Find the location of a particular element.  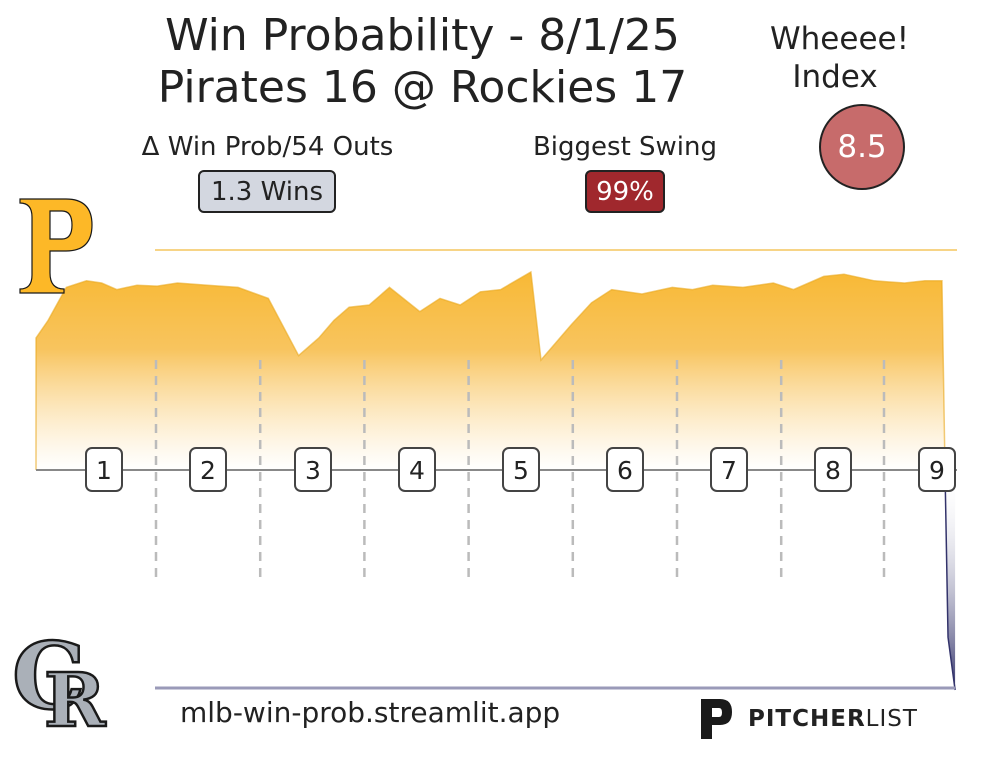

inning-label-2: 2 is located at coordinates (208, 469).